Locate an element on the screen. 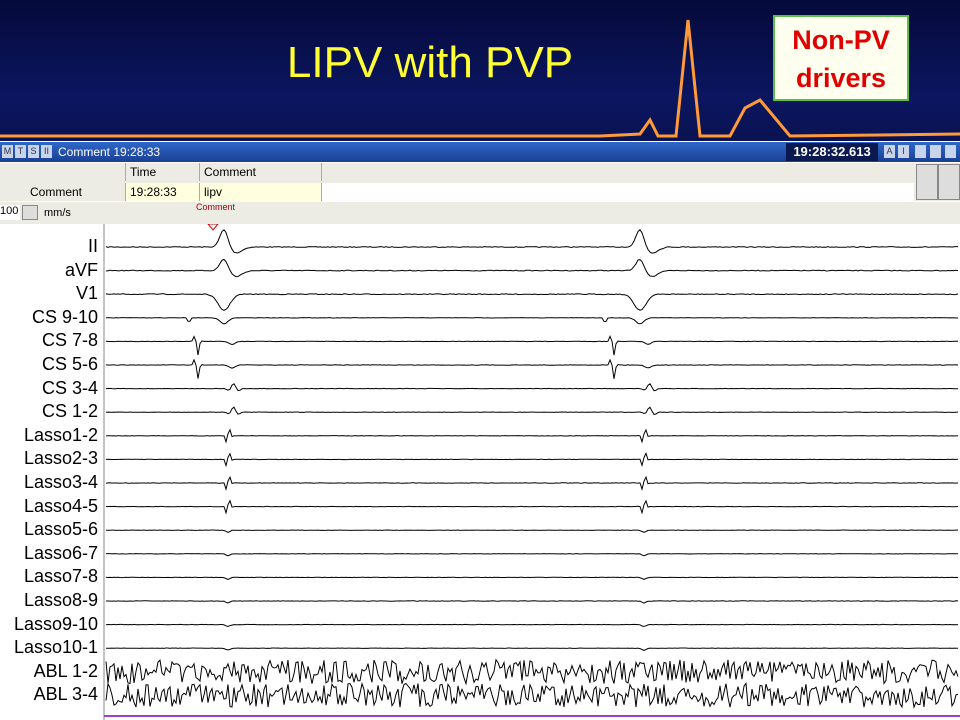  channel-label: Lasso2-3 is located at coordinates (60, 458).